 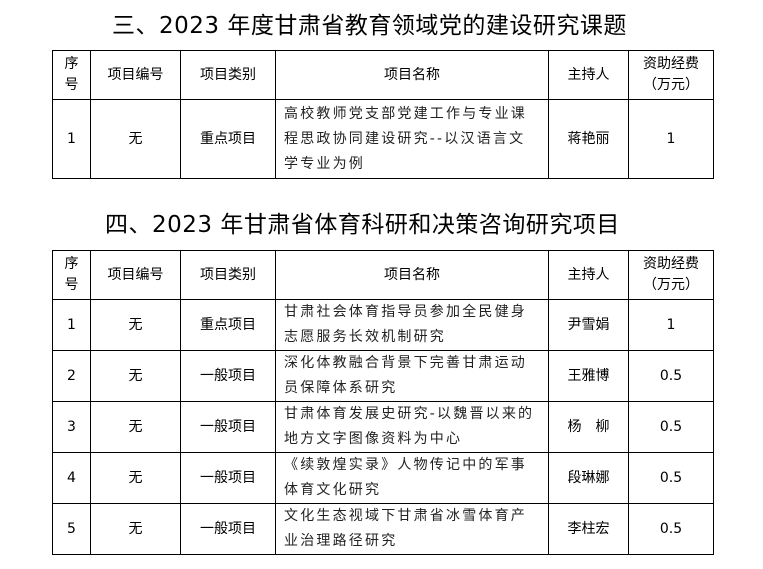 I want to click on col-host-cell: 李柱宏, so click(x=588, y=529).